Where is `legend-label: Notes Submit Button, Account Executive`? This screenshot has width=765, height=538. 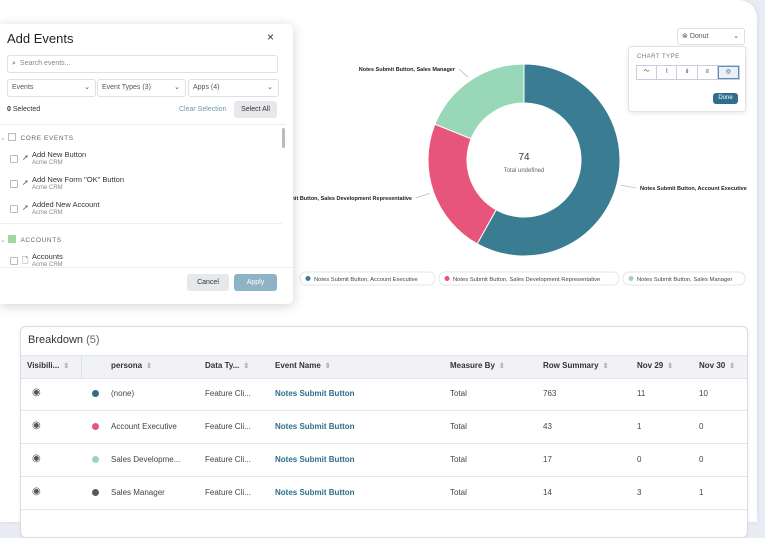
legend-label: Notes Submit Button, Account Executive is located at coordinates (366, 280).